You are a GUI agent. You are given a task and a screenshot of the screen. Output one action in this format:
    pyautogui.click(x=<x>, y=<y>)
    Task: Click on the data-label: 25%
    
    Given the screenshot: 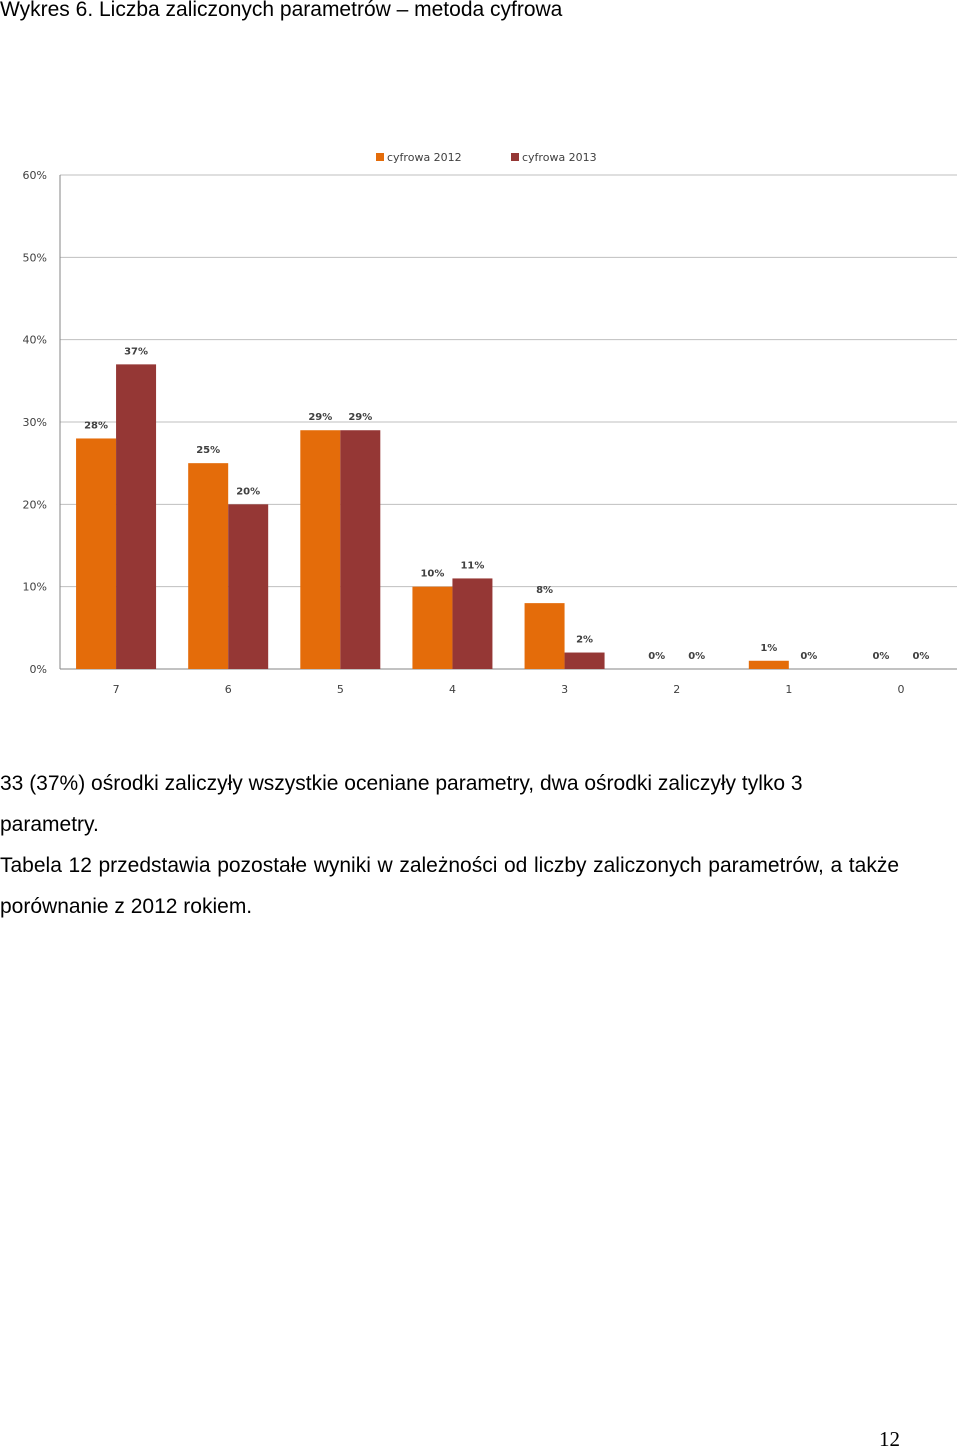 What is the action you would take?
    pyautogui.click(x=208, y=450)
    